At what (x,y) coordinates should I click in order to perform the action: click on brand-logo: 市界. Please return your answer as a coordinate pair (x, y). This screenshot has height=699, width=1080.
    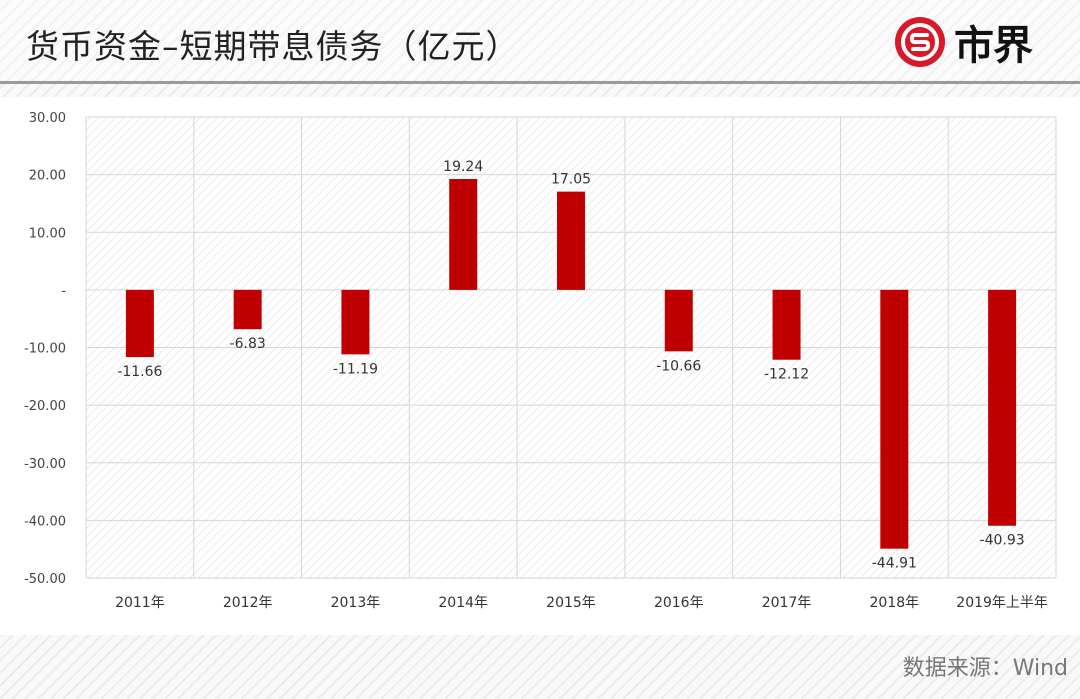
    Looking at the image, I should click on (963, 42).